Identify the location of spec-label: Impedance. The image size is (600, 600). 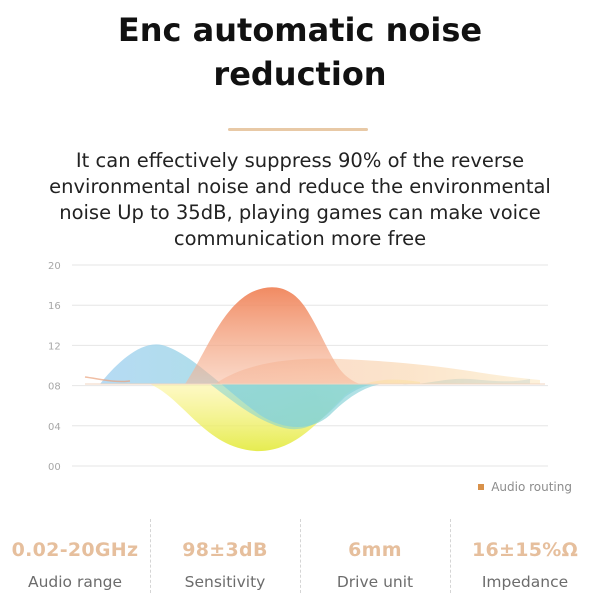
(525, 582).